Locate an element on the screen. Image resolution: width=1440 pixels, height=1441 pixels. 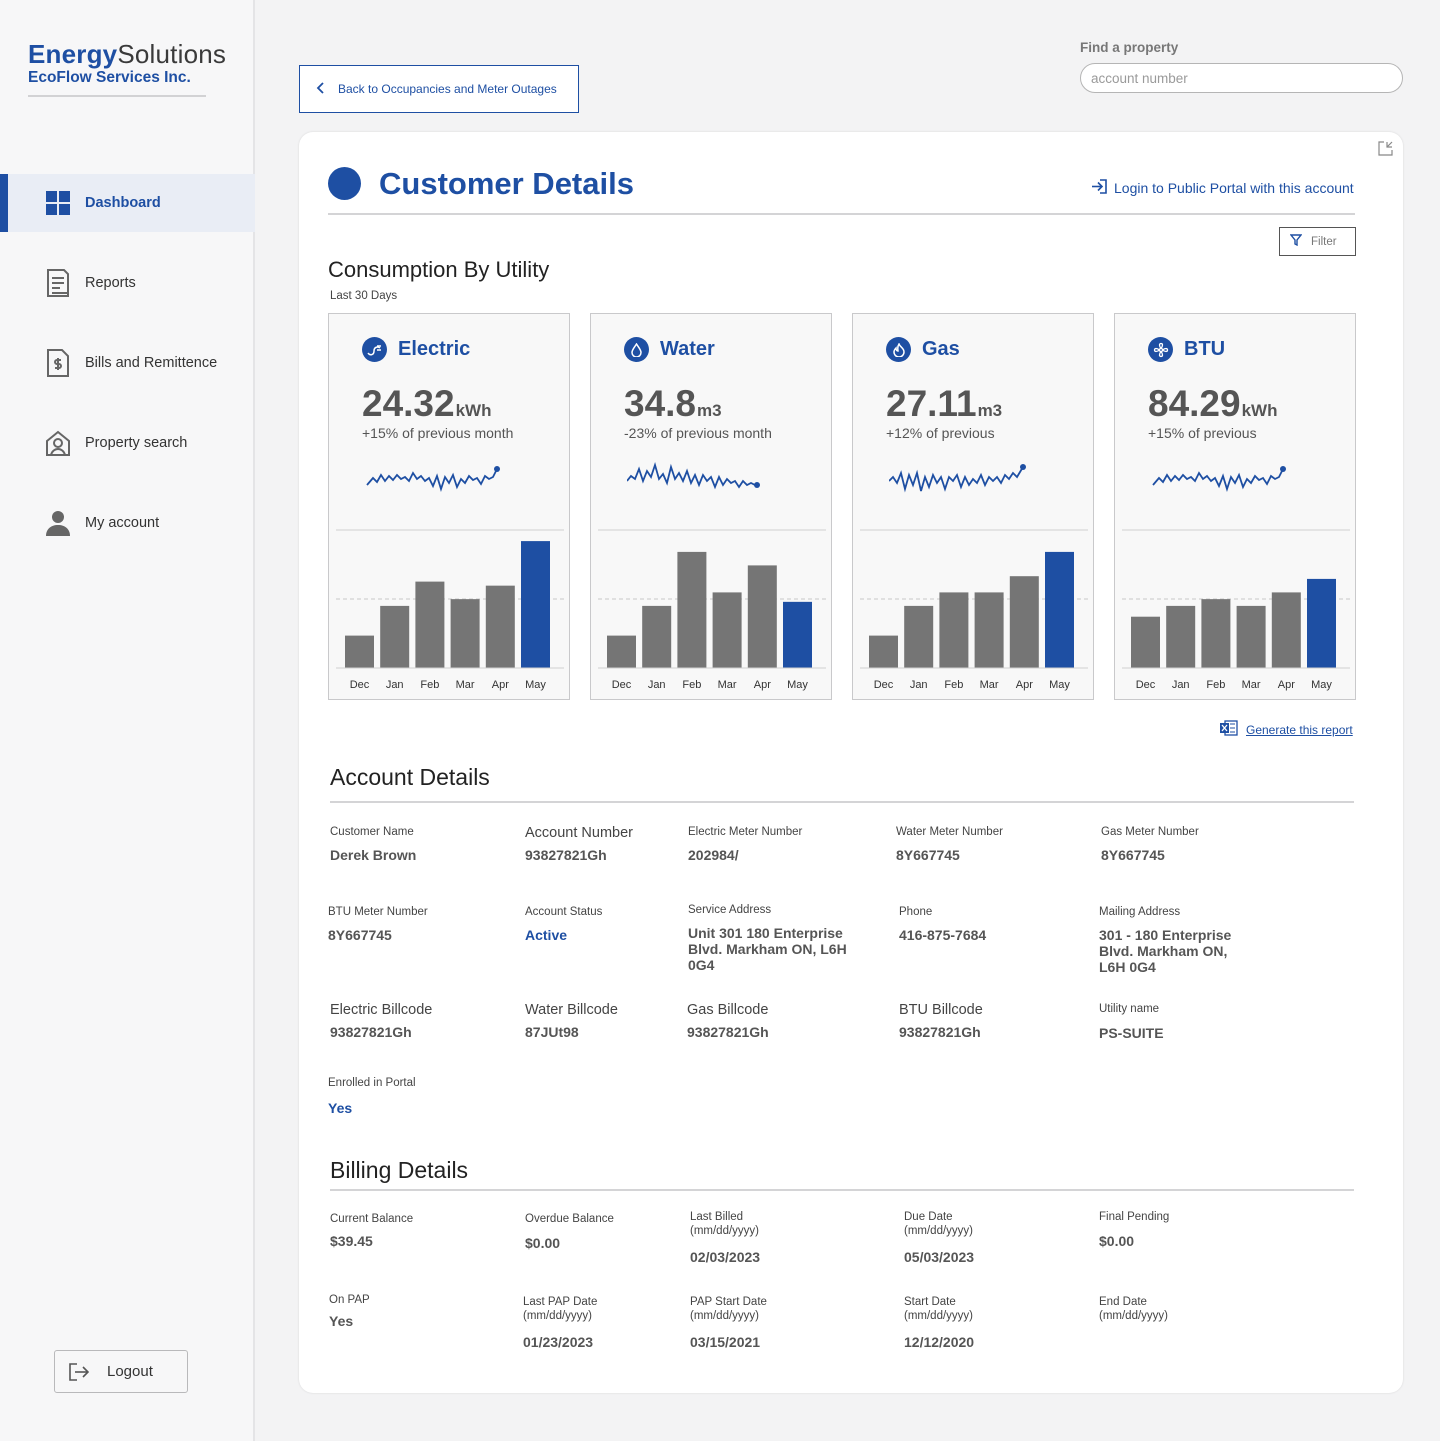
sparkline-btu is located at coordinates (1219, 479).